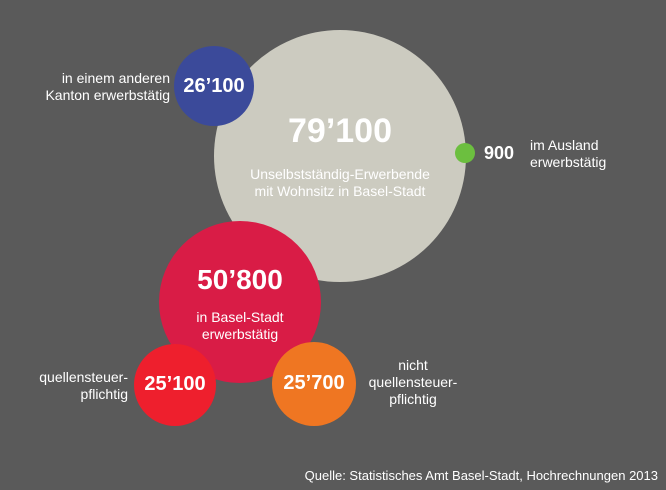  Describe the element at coordinates (413, 399) in the screenshot. I see `not-withholding-tax-label-line-3: pflichtig` at that location.